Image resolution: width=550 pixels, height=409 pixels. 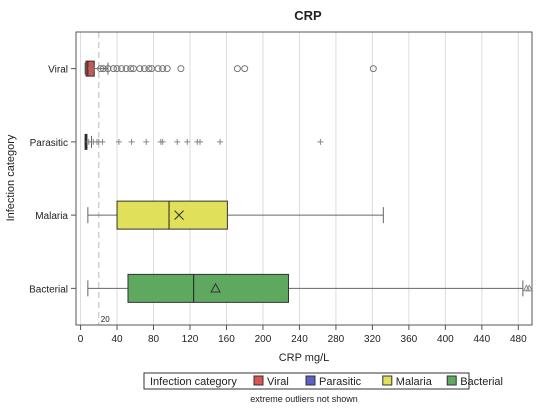 I want to click on x-tick-label: 80, so click(x=154, y=339).